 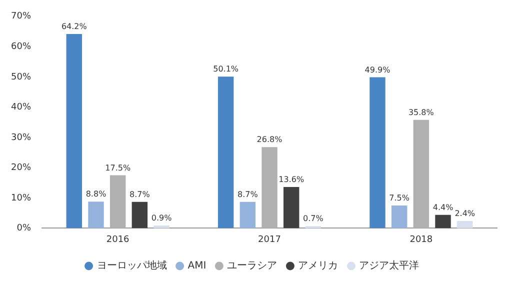 What do you see at coordinates (21, 47) in the screenshot?
I see `y-tick-label: 60%` at bounding box center [21, 47].